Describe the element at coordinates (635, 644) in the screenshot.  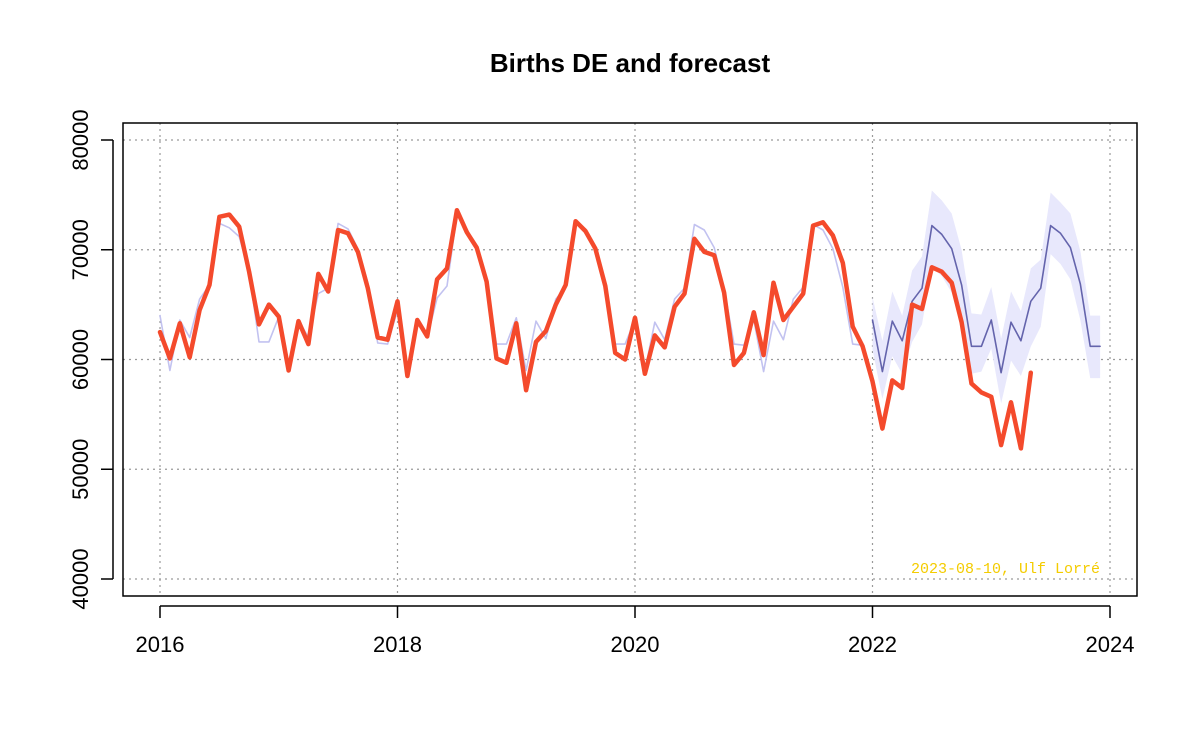
I see `x-tick-label: 2020` at that location.